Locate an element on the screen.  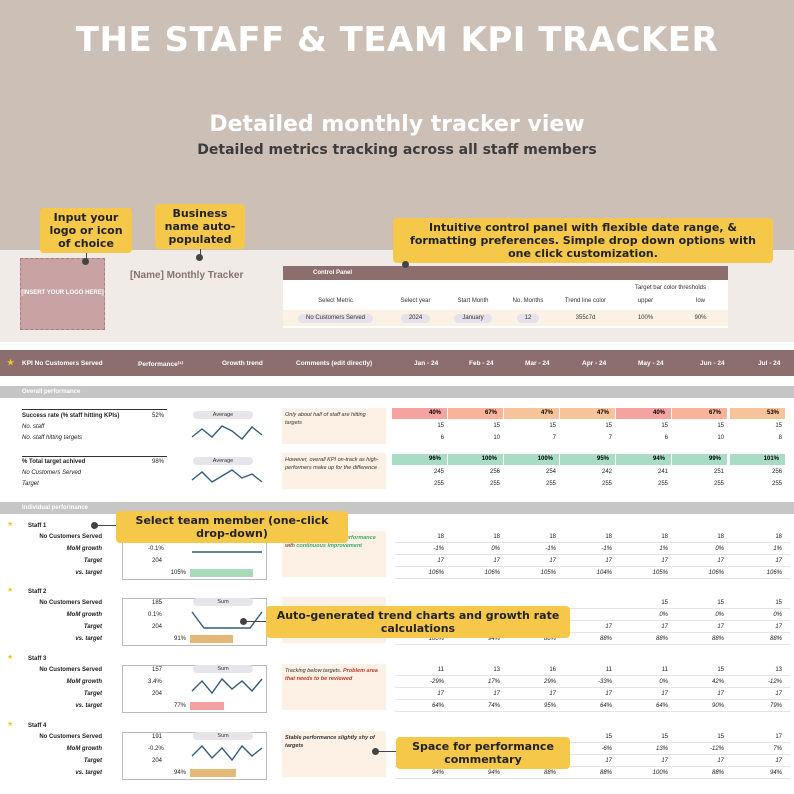
served-cell: 241 is located at coordinates (662, 472).